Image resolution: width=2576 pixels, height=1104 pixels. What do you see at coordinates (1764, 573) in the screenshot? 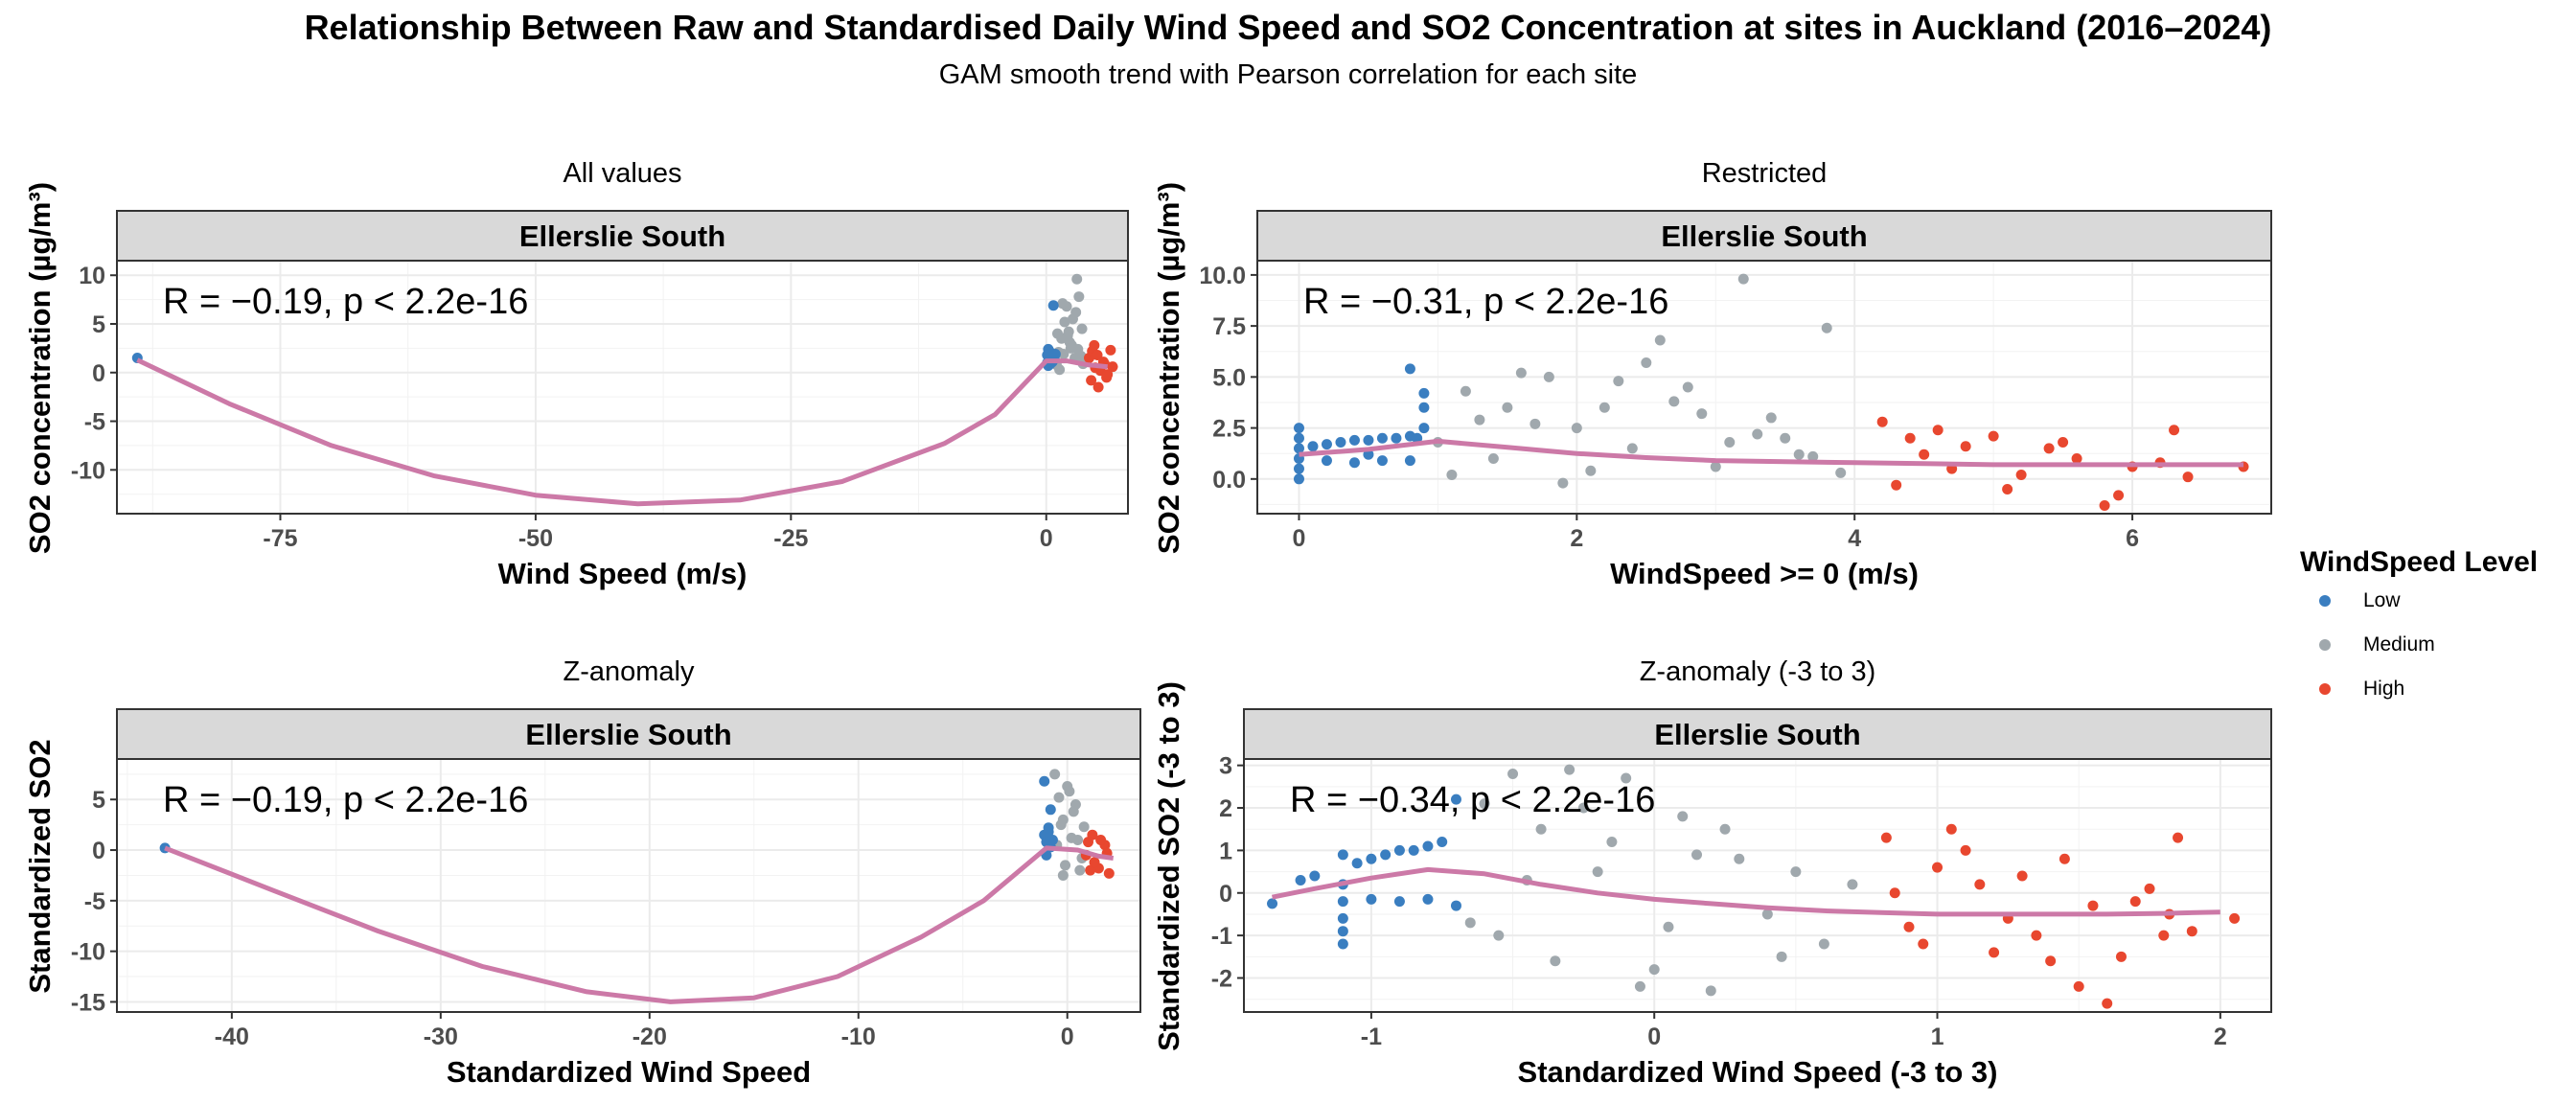
I see `x-axis-label: WindSpeed >= 0 (m/s)` at bounding box center [1764, 573].